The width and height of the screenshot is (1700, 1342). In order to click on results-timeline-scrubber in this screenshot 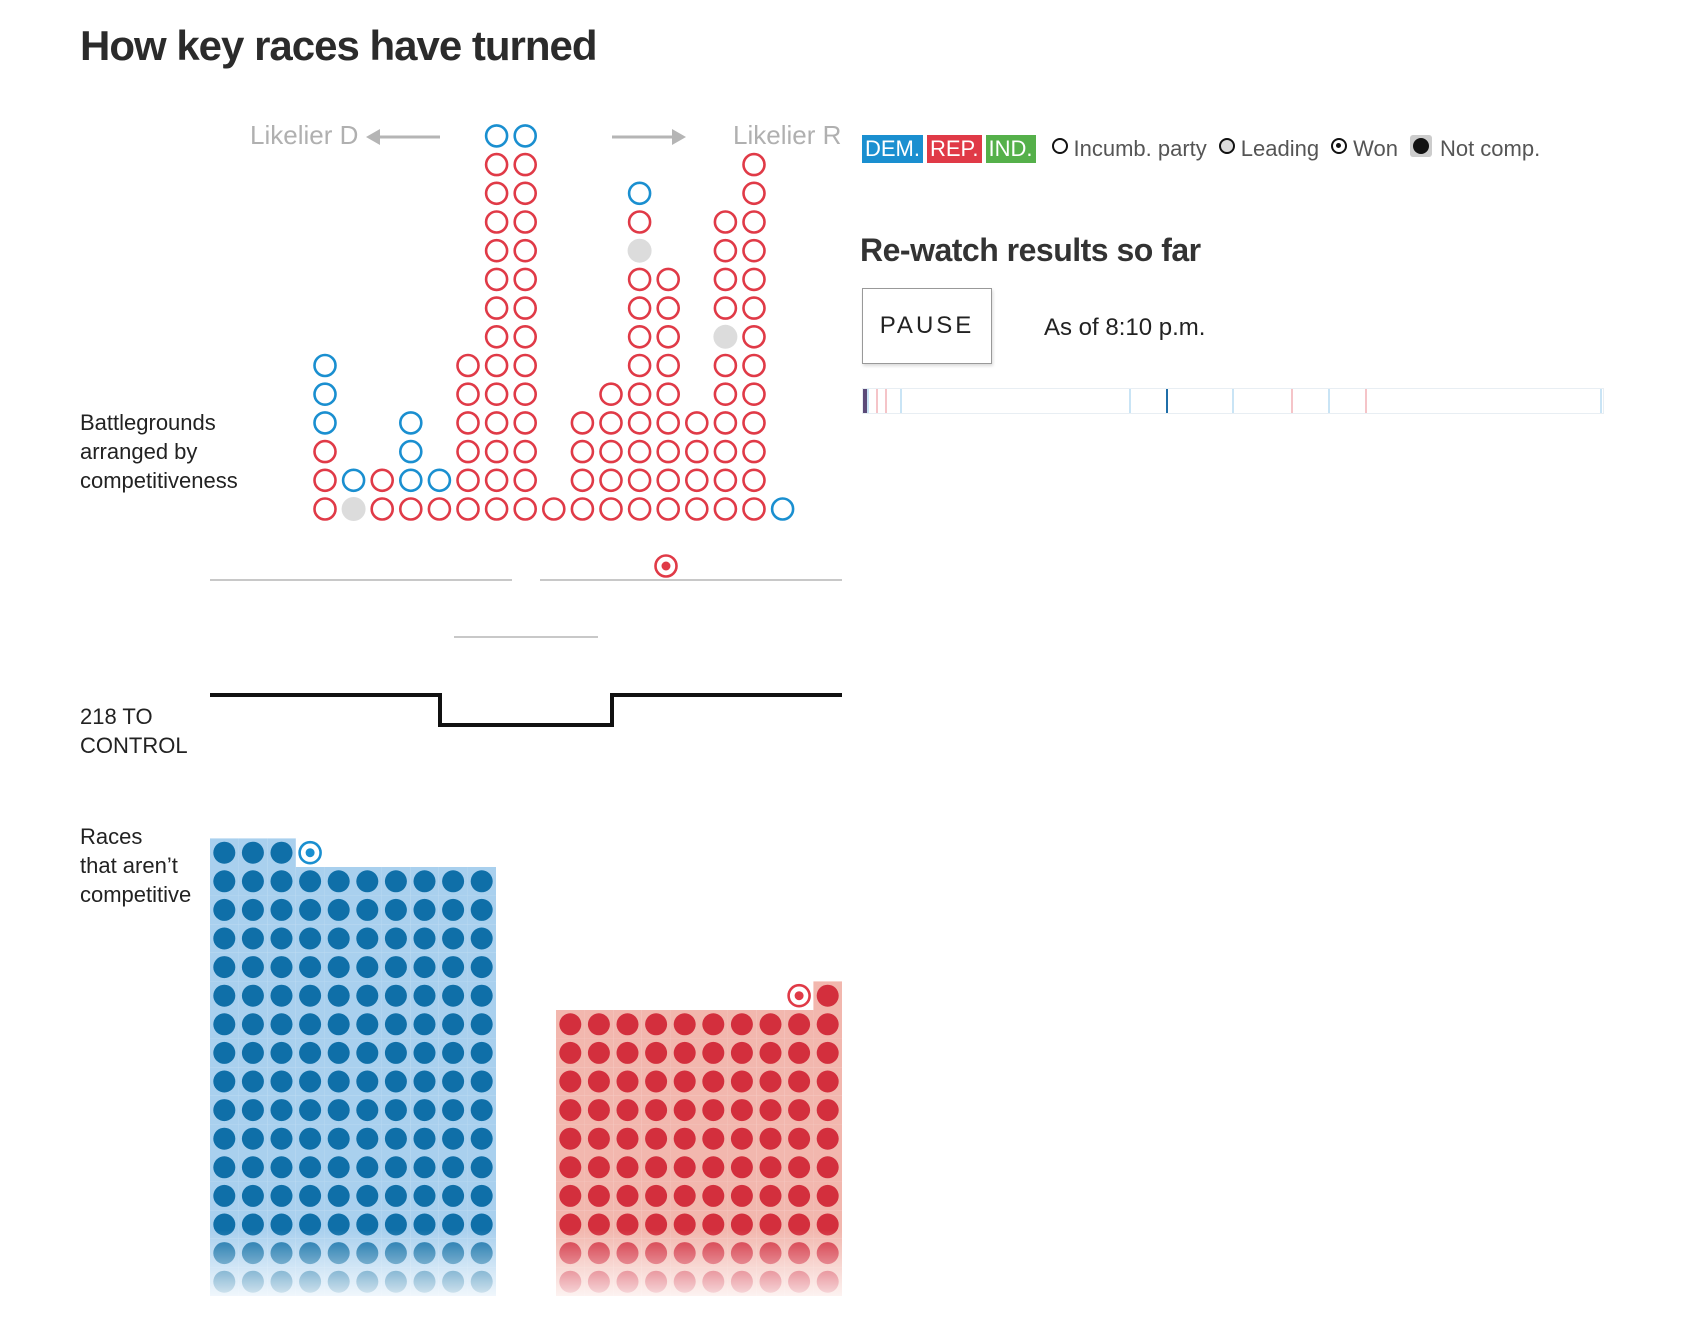, I will do `click(1233, 401)`.